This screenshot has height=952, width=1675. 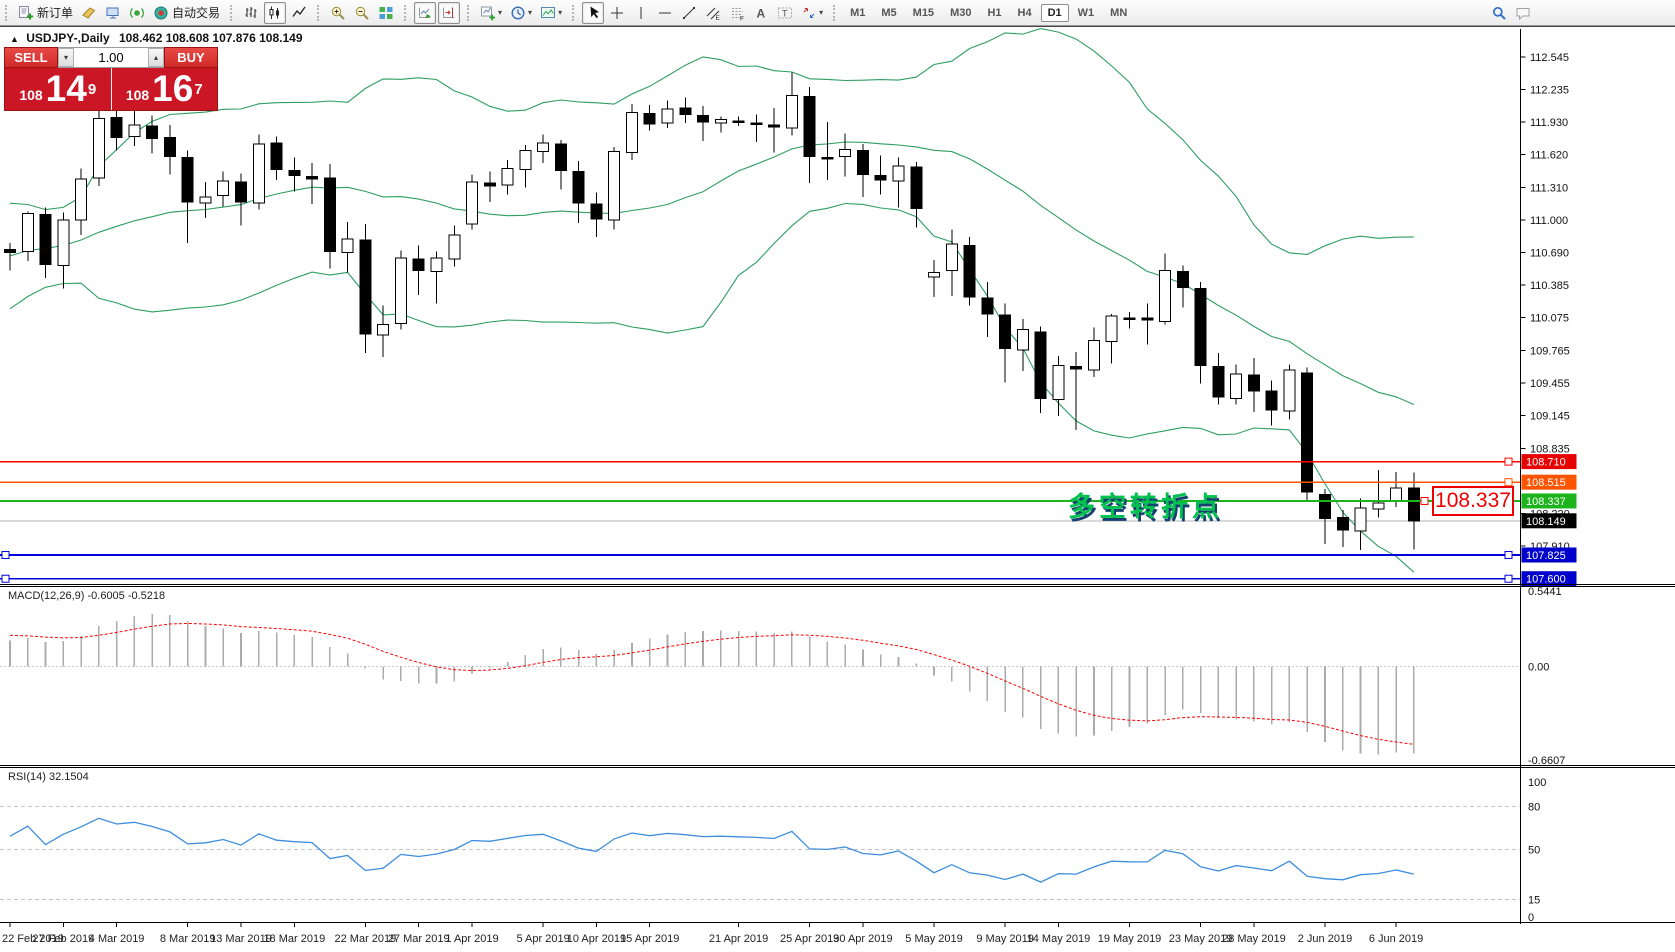 I want to click on svg-text: E, so click(x=718, y=18).